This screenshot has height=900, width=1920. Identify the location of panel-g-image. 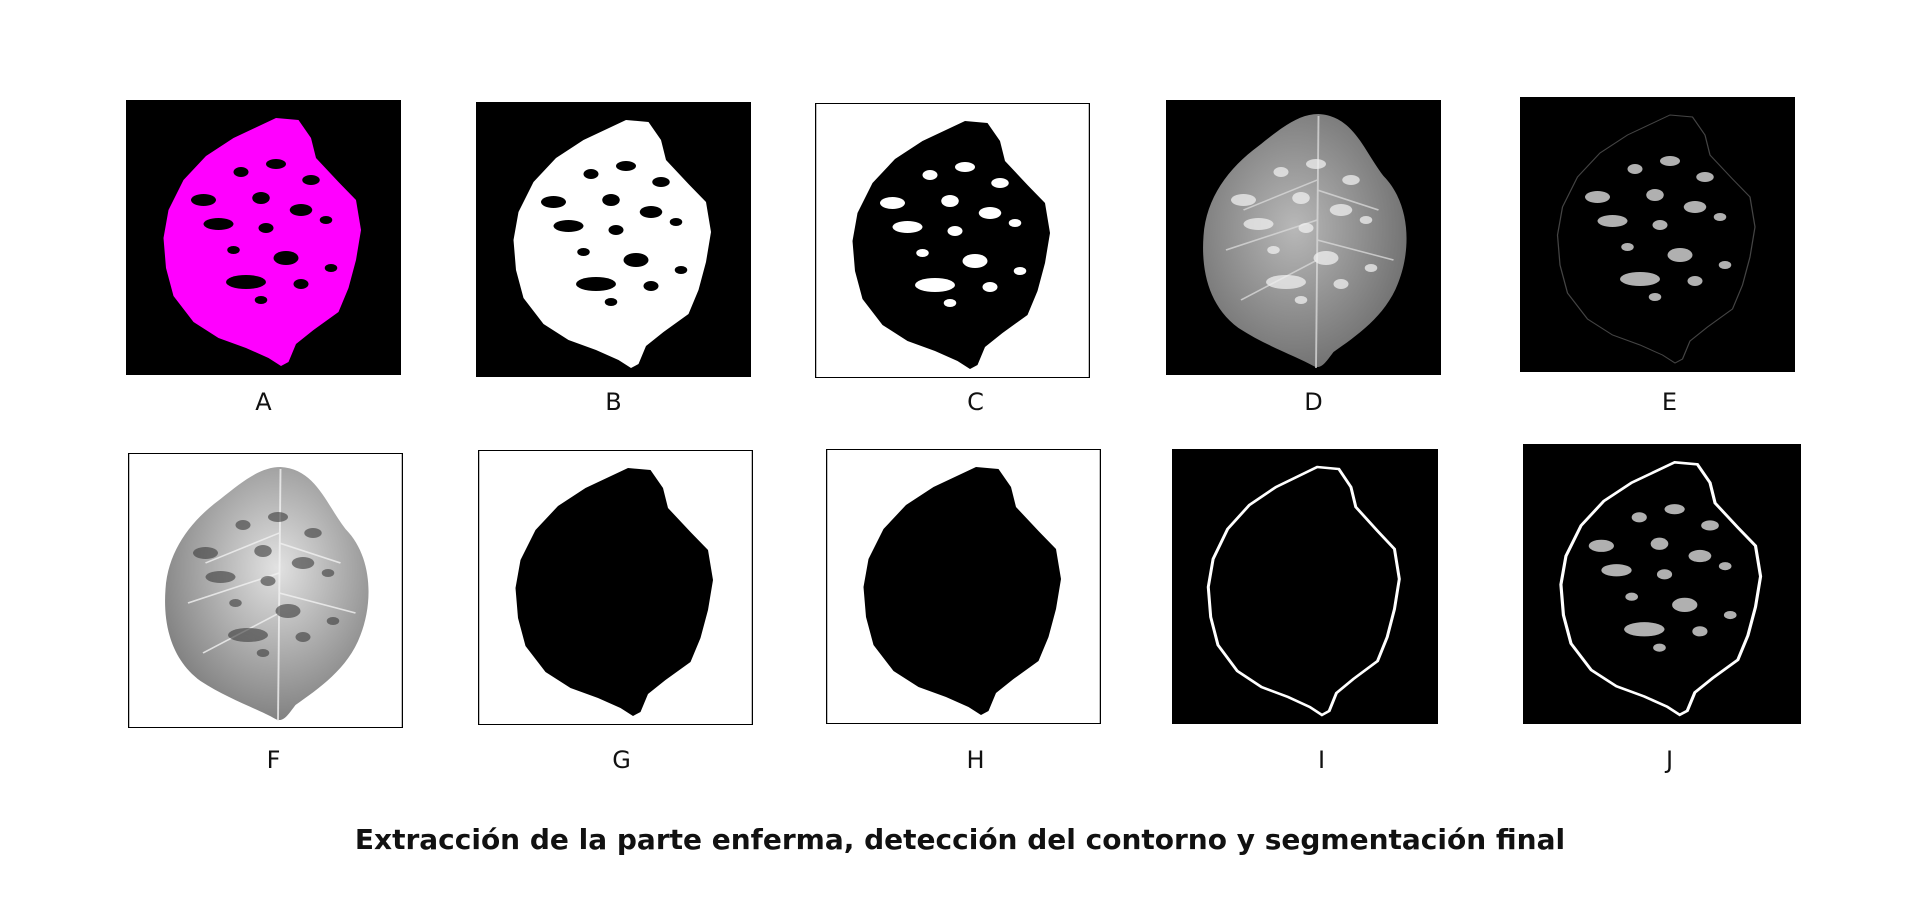
(615, 587).